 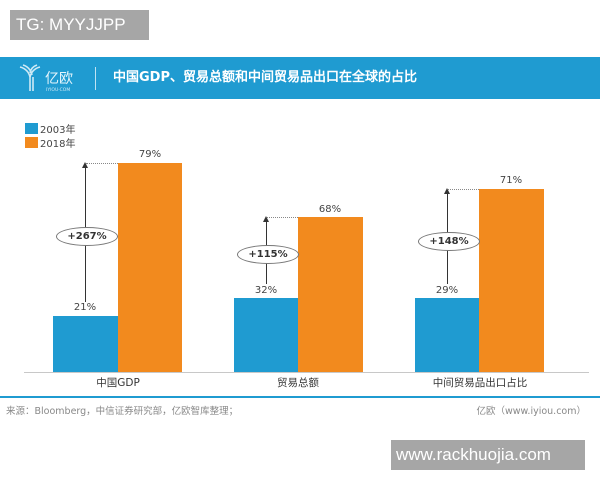 I want to click on value-label: 29%, so click(x=447, y=290).